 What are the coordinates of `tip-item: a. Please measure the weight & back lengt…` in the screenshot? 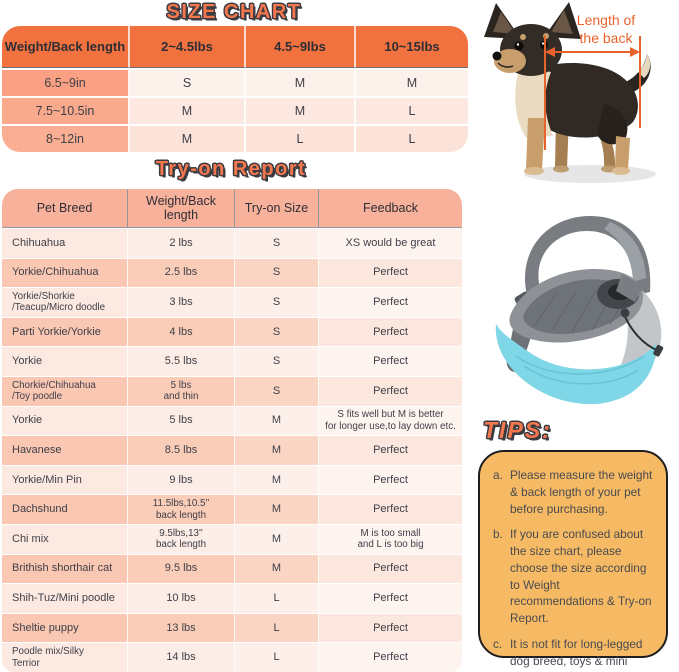 It's located at (574, 492).